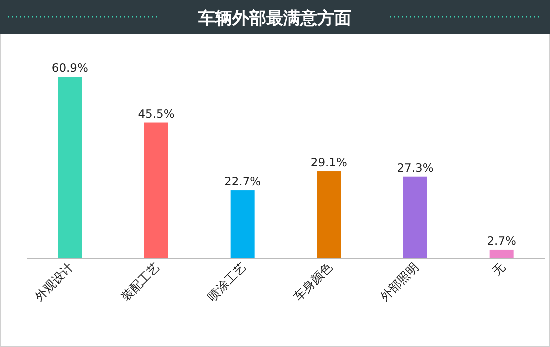 The image size is (550, 347). What do you see at coordinates (415, 167) in the screenshot?
I see `data-label: 27.3%` at bounding box center [415, 167].